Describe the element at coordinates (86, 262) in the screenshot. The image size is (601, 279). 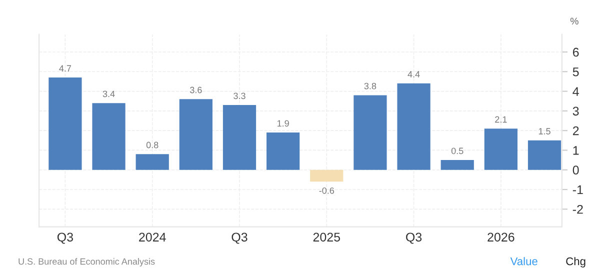
I see `text: U.S. Bureau of Economic Analysis` at that location.